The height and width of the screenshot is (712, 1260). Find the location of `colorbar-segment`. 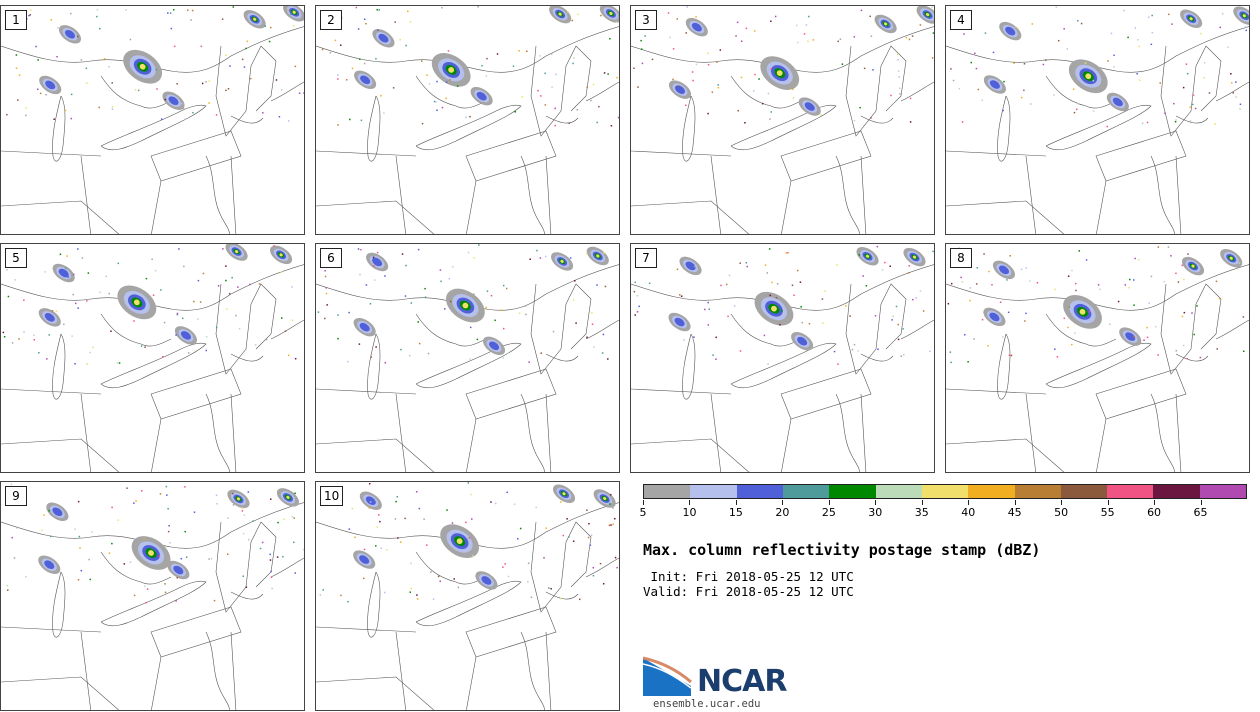

colorbar-segment is located at coordinates (852, 491).